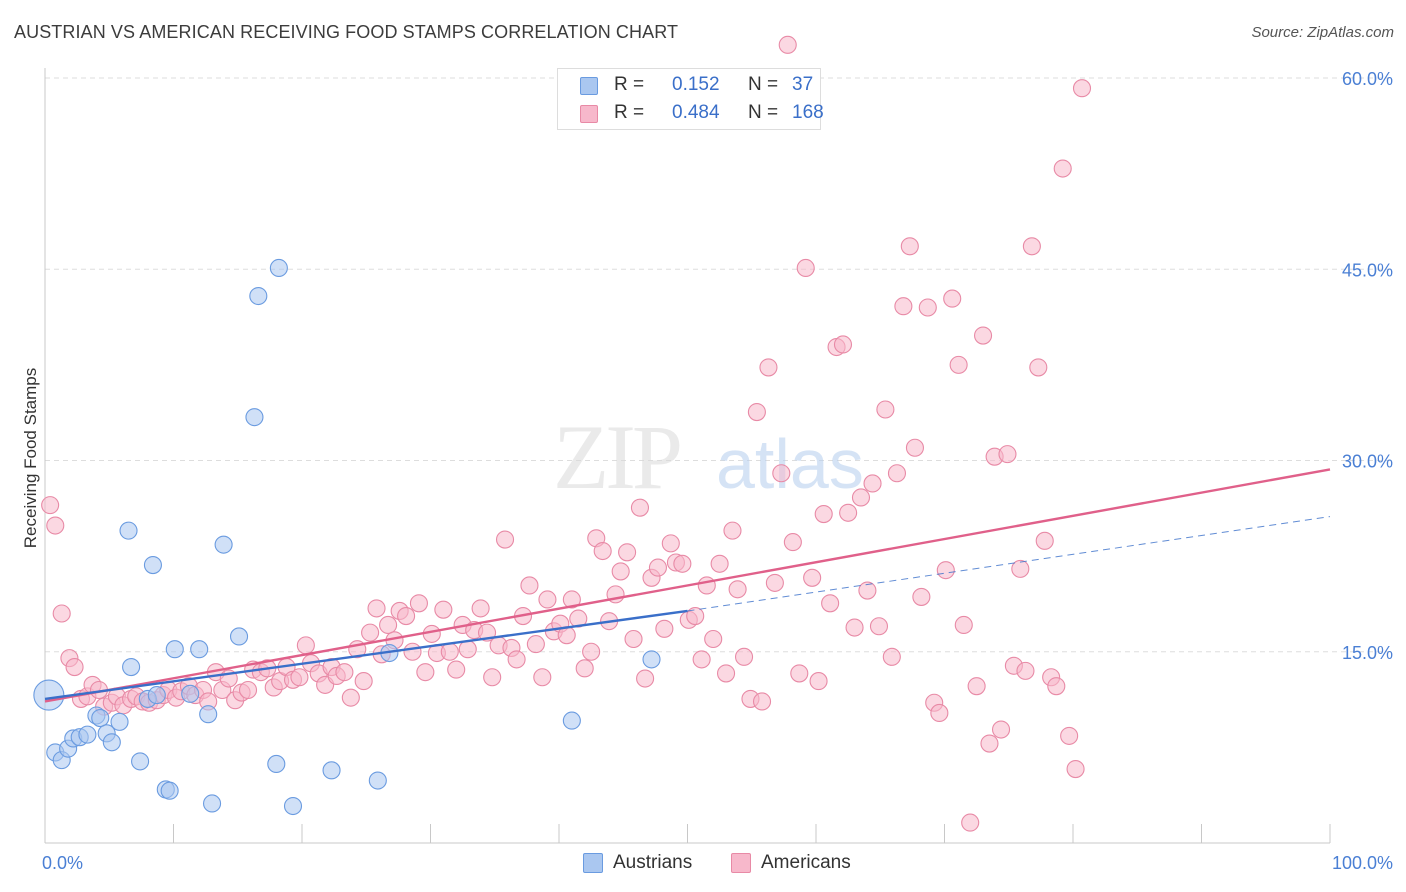  Describe the element at coordinates (1367, 79) in the screenshot. I see `y-tick-label-3: 60.0%` at that location.